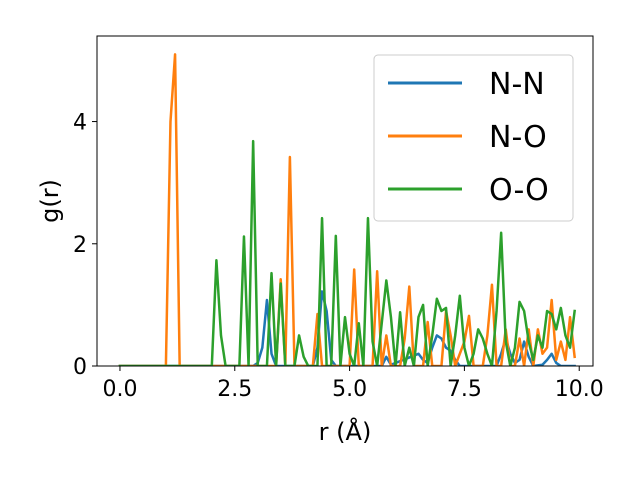  Describe the element at coordinates (347, 328) in the screenshot. I see `series-line-n-n` at that location.